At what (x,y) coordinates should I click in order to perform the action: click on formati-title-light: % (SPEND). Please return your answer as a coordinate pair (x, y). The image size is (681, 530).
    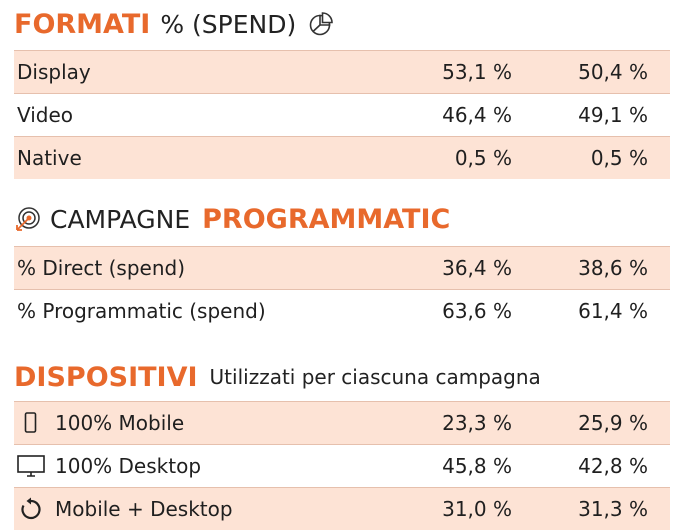
    Looking at the image, I should click on (228, 24).